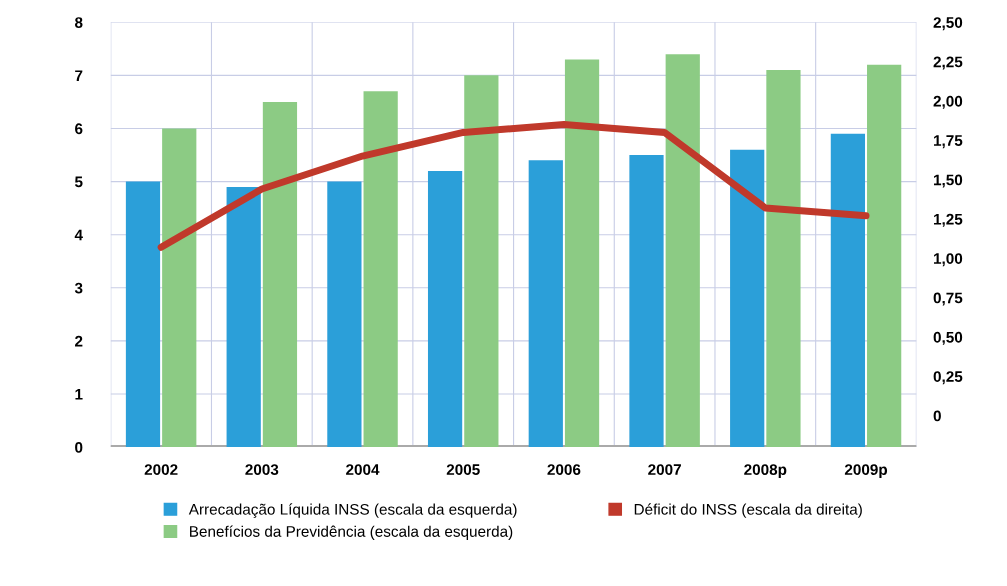  I want to click on y2-tick-label: 0,25, so click(948, 378).